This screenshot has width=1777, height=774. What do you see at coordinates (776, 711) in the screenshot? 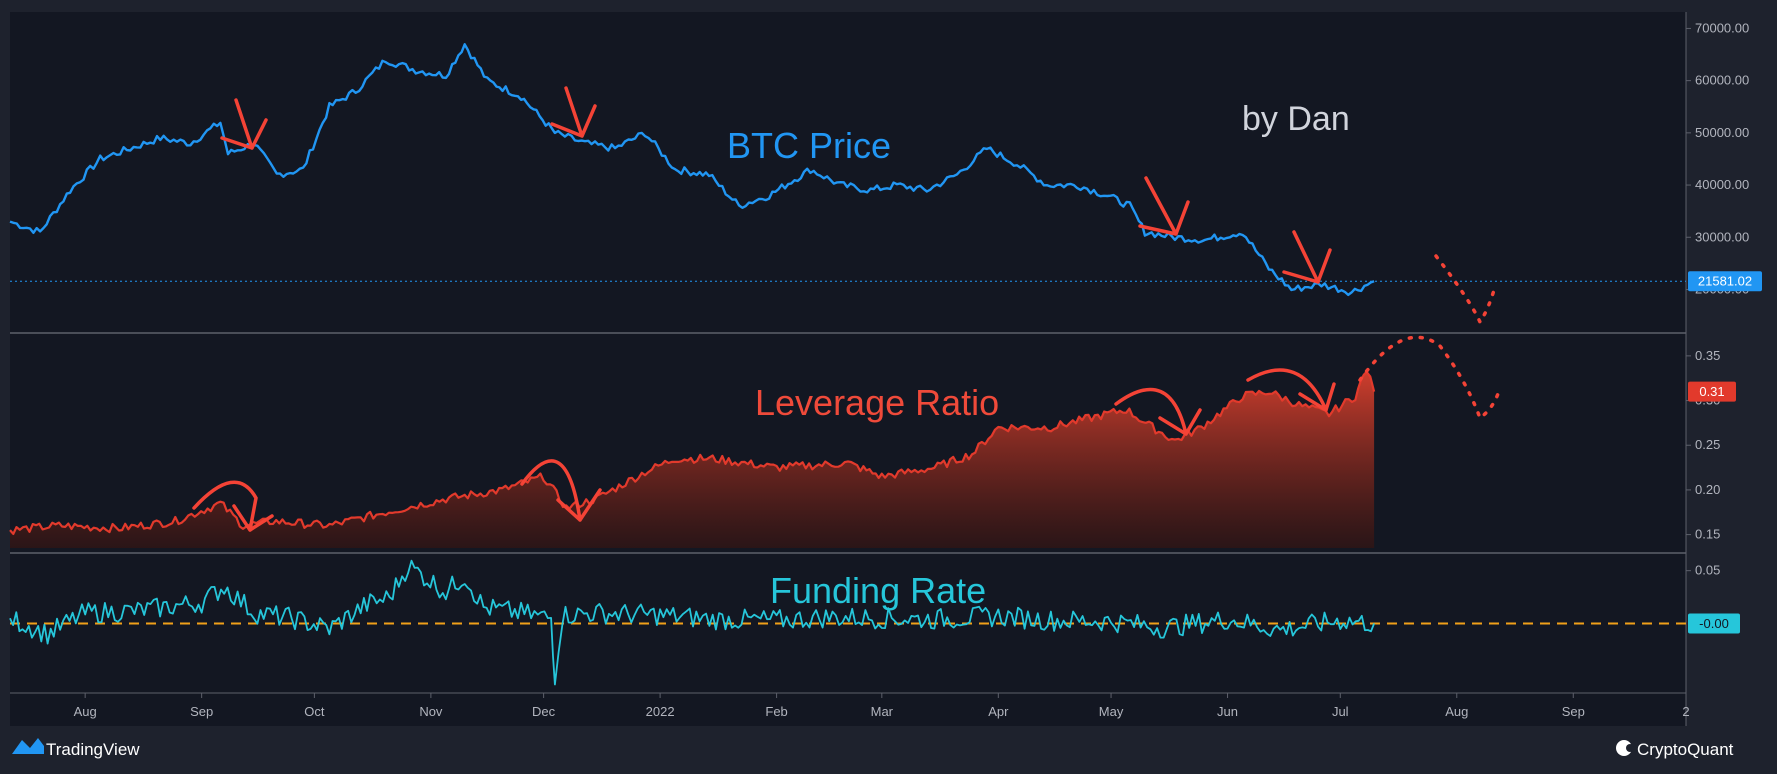
I see `x-tick-label: Feb` at bounding box center [776, 711].